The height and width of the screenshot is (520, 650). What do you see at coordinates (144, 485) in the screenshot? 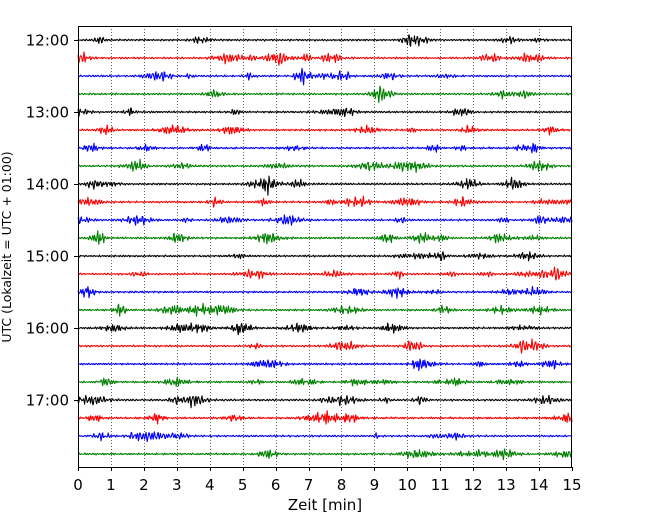
I see `x-tick-label: 2` at bounding box center [144, 485].